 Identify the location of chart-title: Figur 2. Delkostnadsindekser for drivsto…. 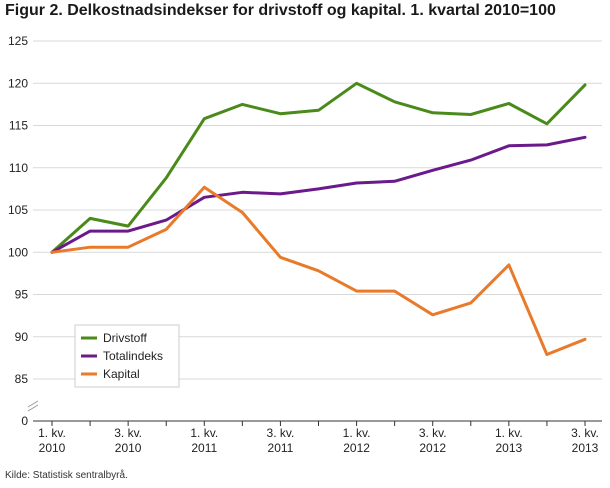
(280, 10).